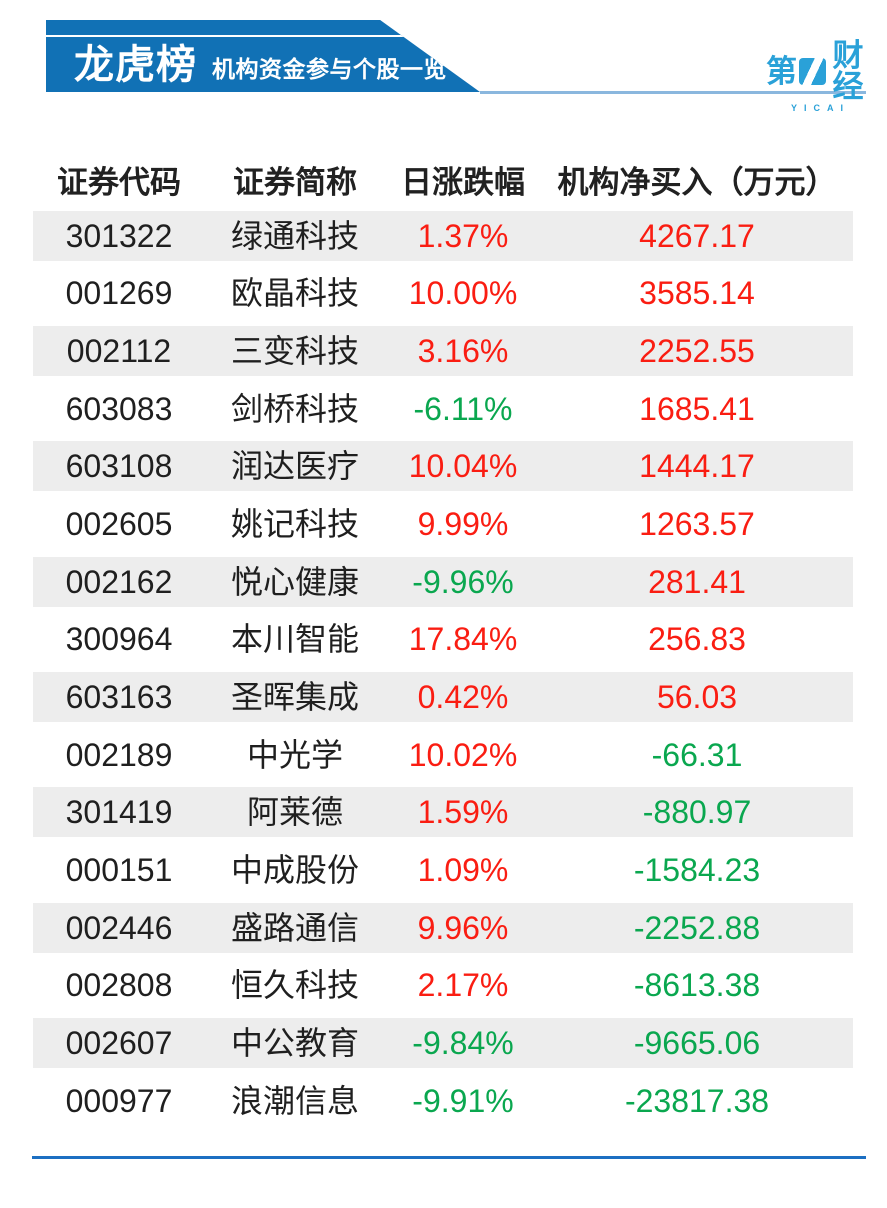 The image size is (887, 1208). I want to click on stock-code: 603108, so click(119, 466).